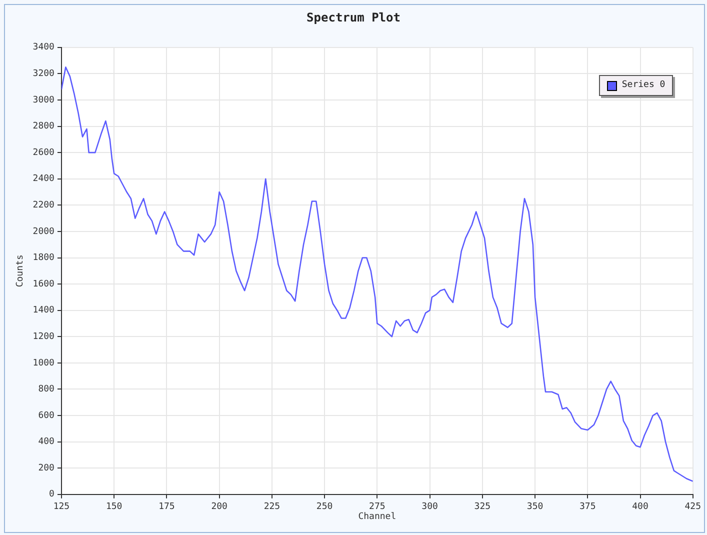 The image size is (707, 535). Describe the element at coordinates (324, 507) in the screenshot. I see `x-tick-label: 250` at that location.